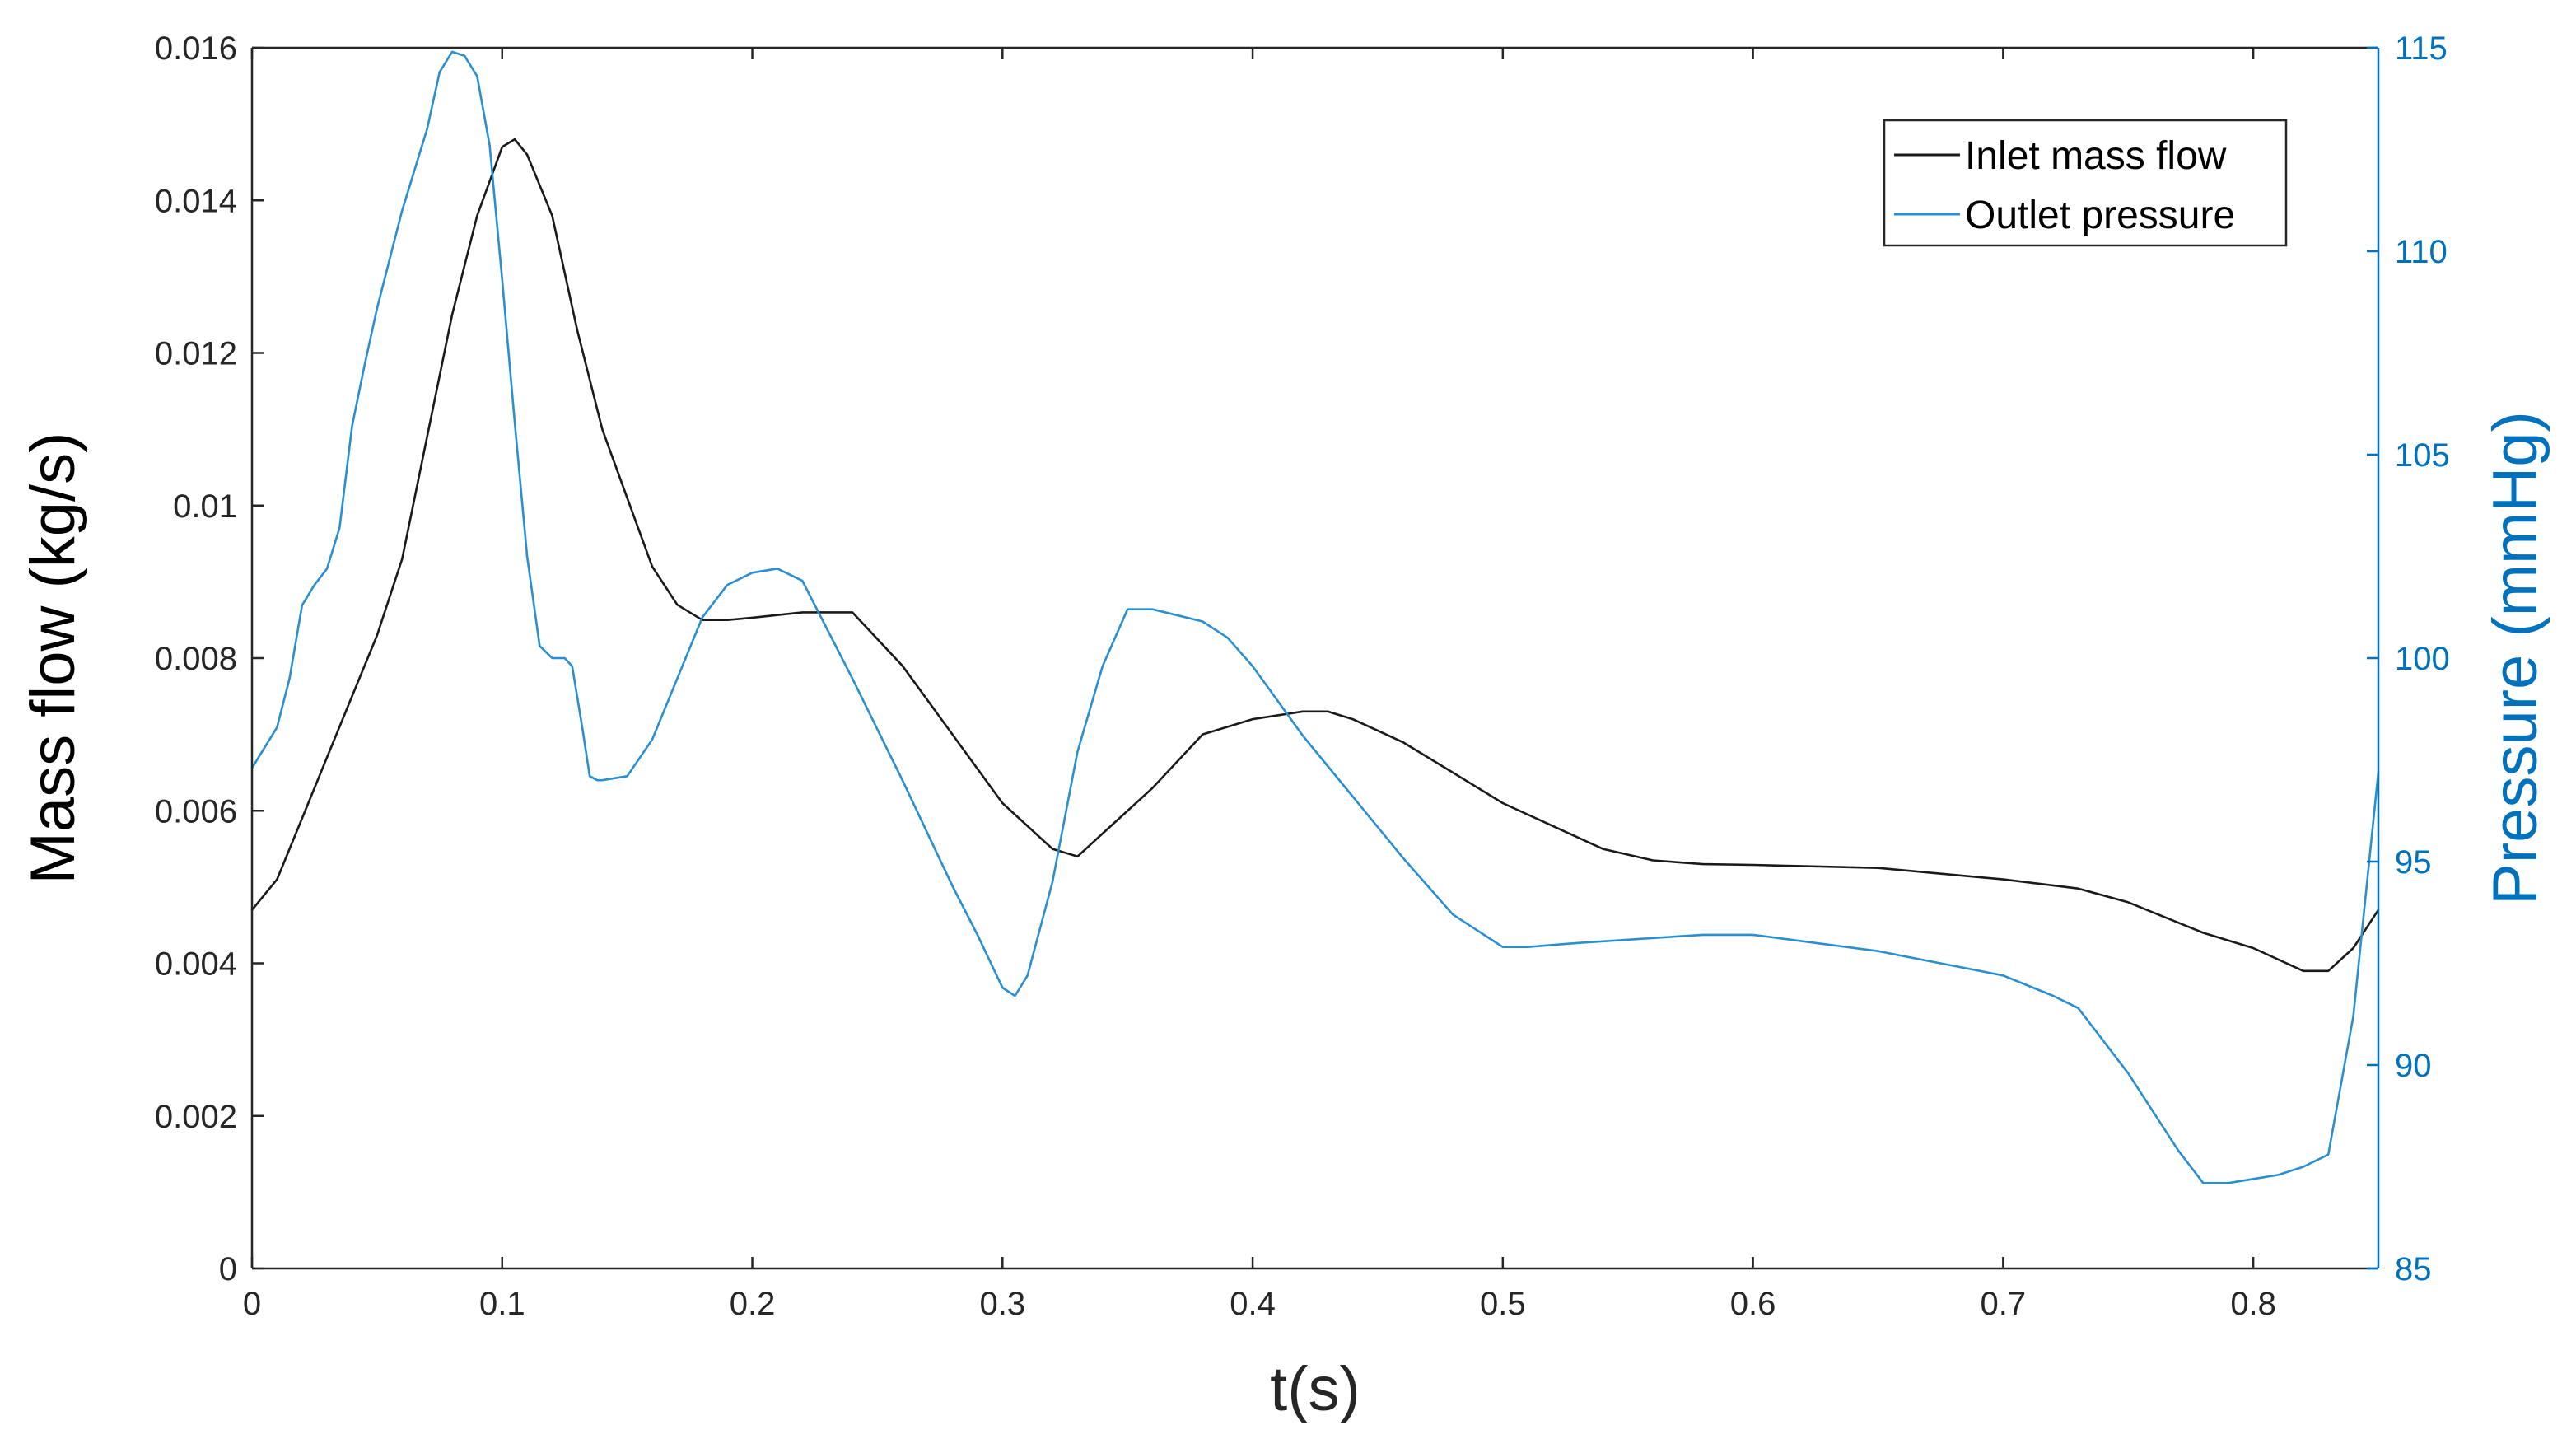  Describe the element at coordinates (2421, 48) in the screenshot. I see `y-right-tick-label: 115` at that location.